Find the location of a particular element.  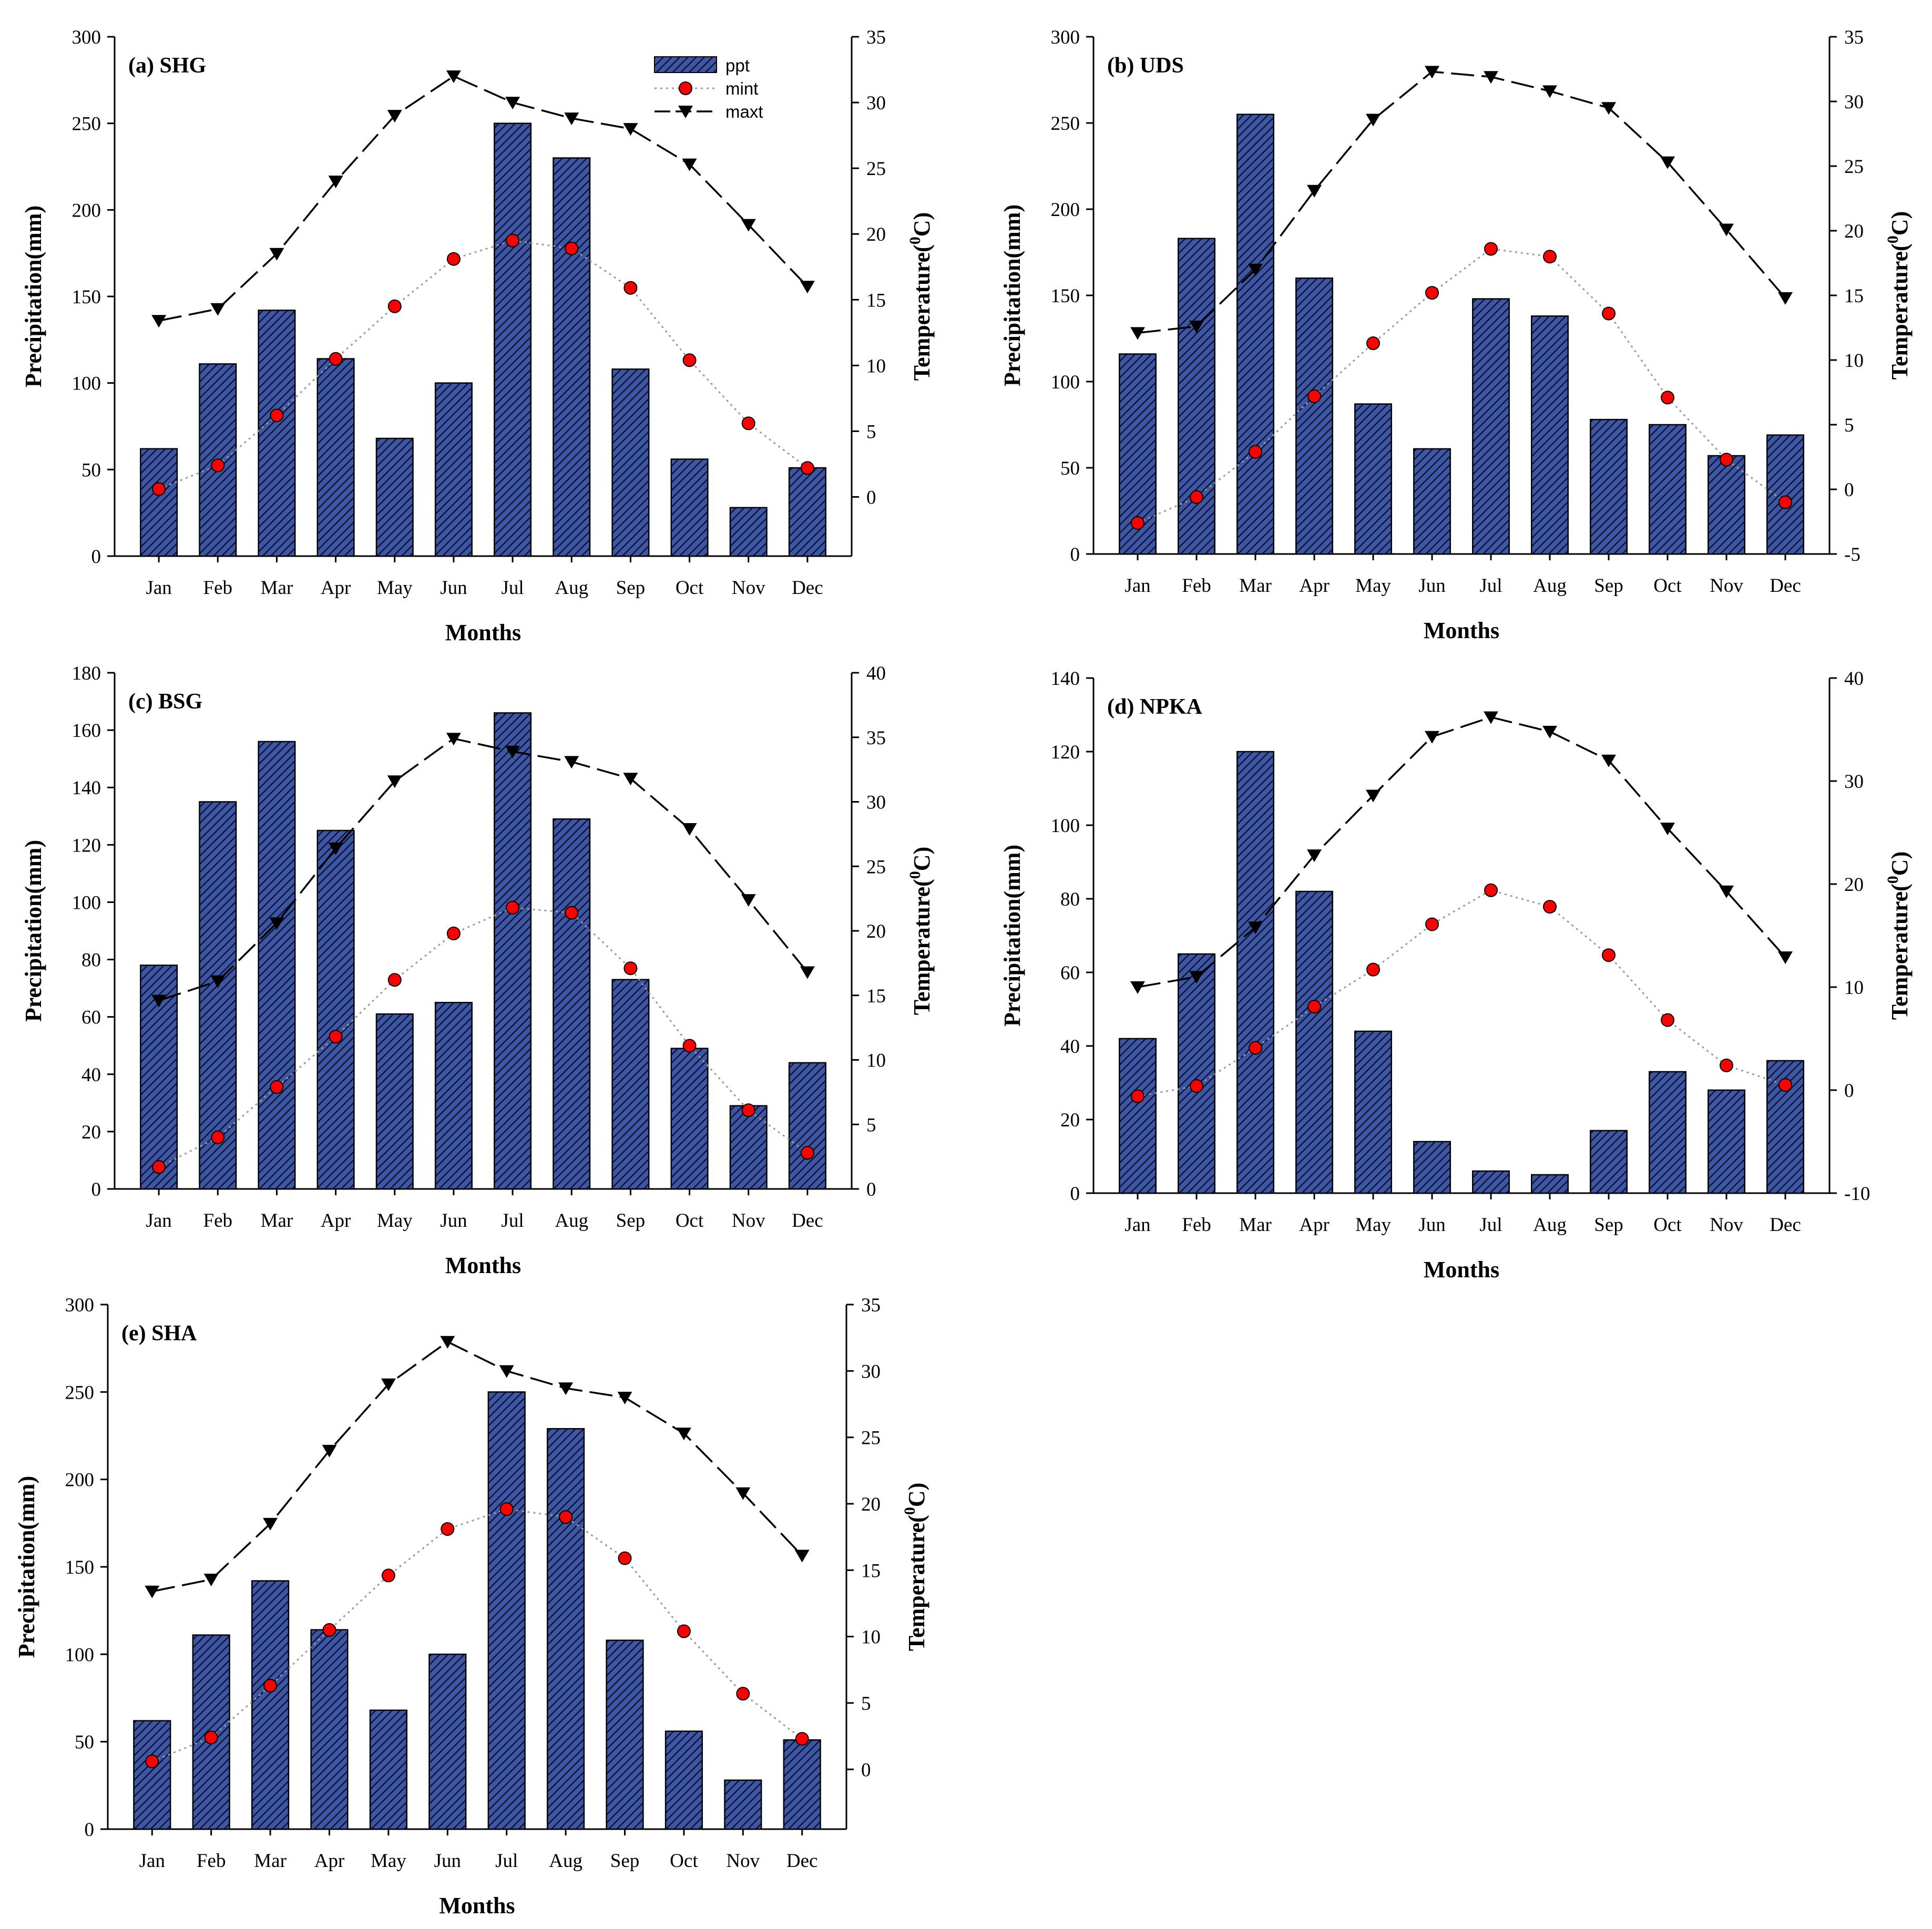

x-tick-label: Feb is located at coordinates (218, 1221).